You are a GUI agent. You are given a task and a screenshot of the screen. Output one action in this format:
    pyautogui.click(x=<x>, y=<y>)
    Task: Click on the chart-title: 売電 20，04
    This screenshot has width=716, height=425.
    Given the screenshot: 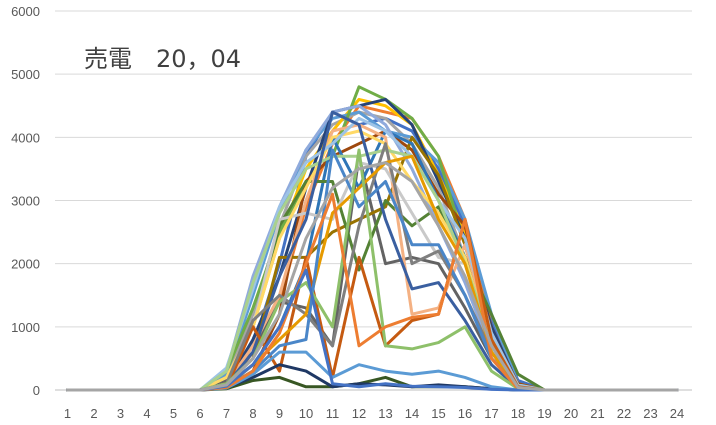 What is the action you would take?
    pyautogui.click(x=162, y=59)
    